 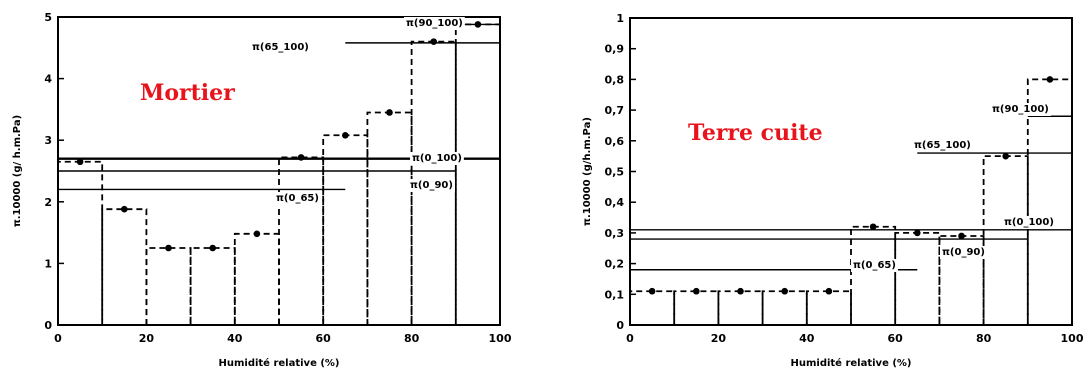 What do you see at coordinates (48, 202) in the screenshot?
I see `y-tick-label-2: 2` at bounding box center [48, 202].